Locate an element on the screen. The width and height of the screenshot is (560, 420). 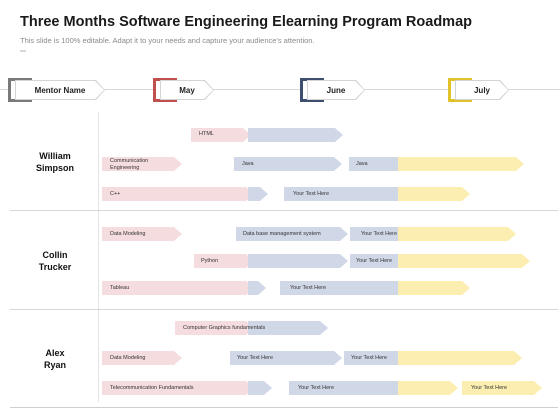
july-label: July is located at coordinates (482, 90).